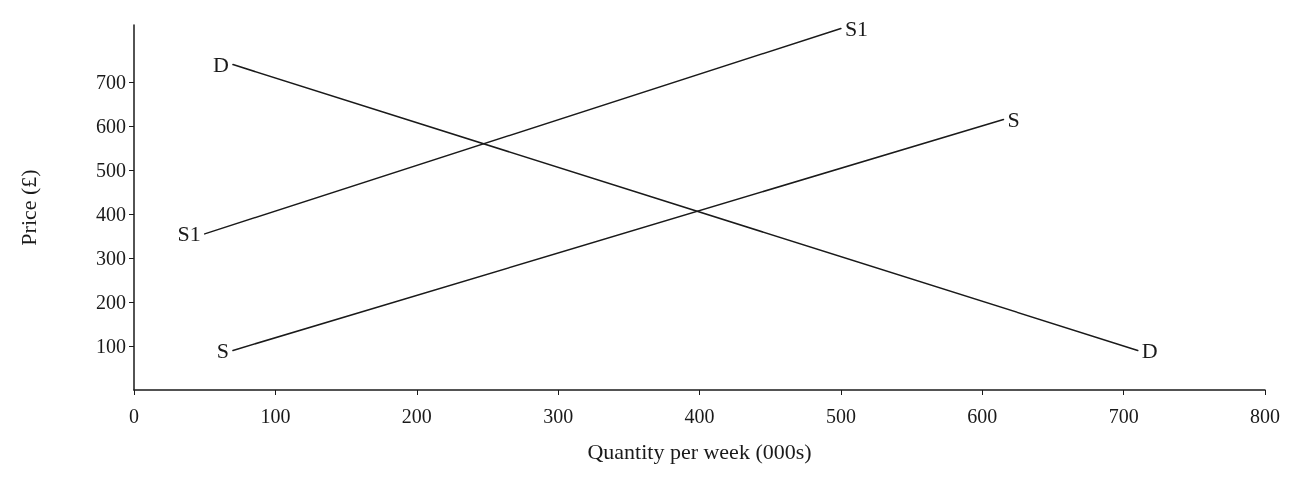 This screenshot has height=485, width=1300. What do you see at coordinates (275, 416) in the screenshot?
I see `x-tick-label: 100` at bounding box center [275, 416].